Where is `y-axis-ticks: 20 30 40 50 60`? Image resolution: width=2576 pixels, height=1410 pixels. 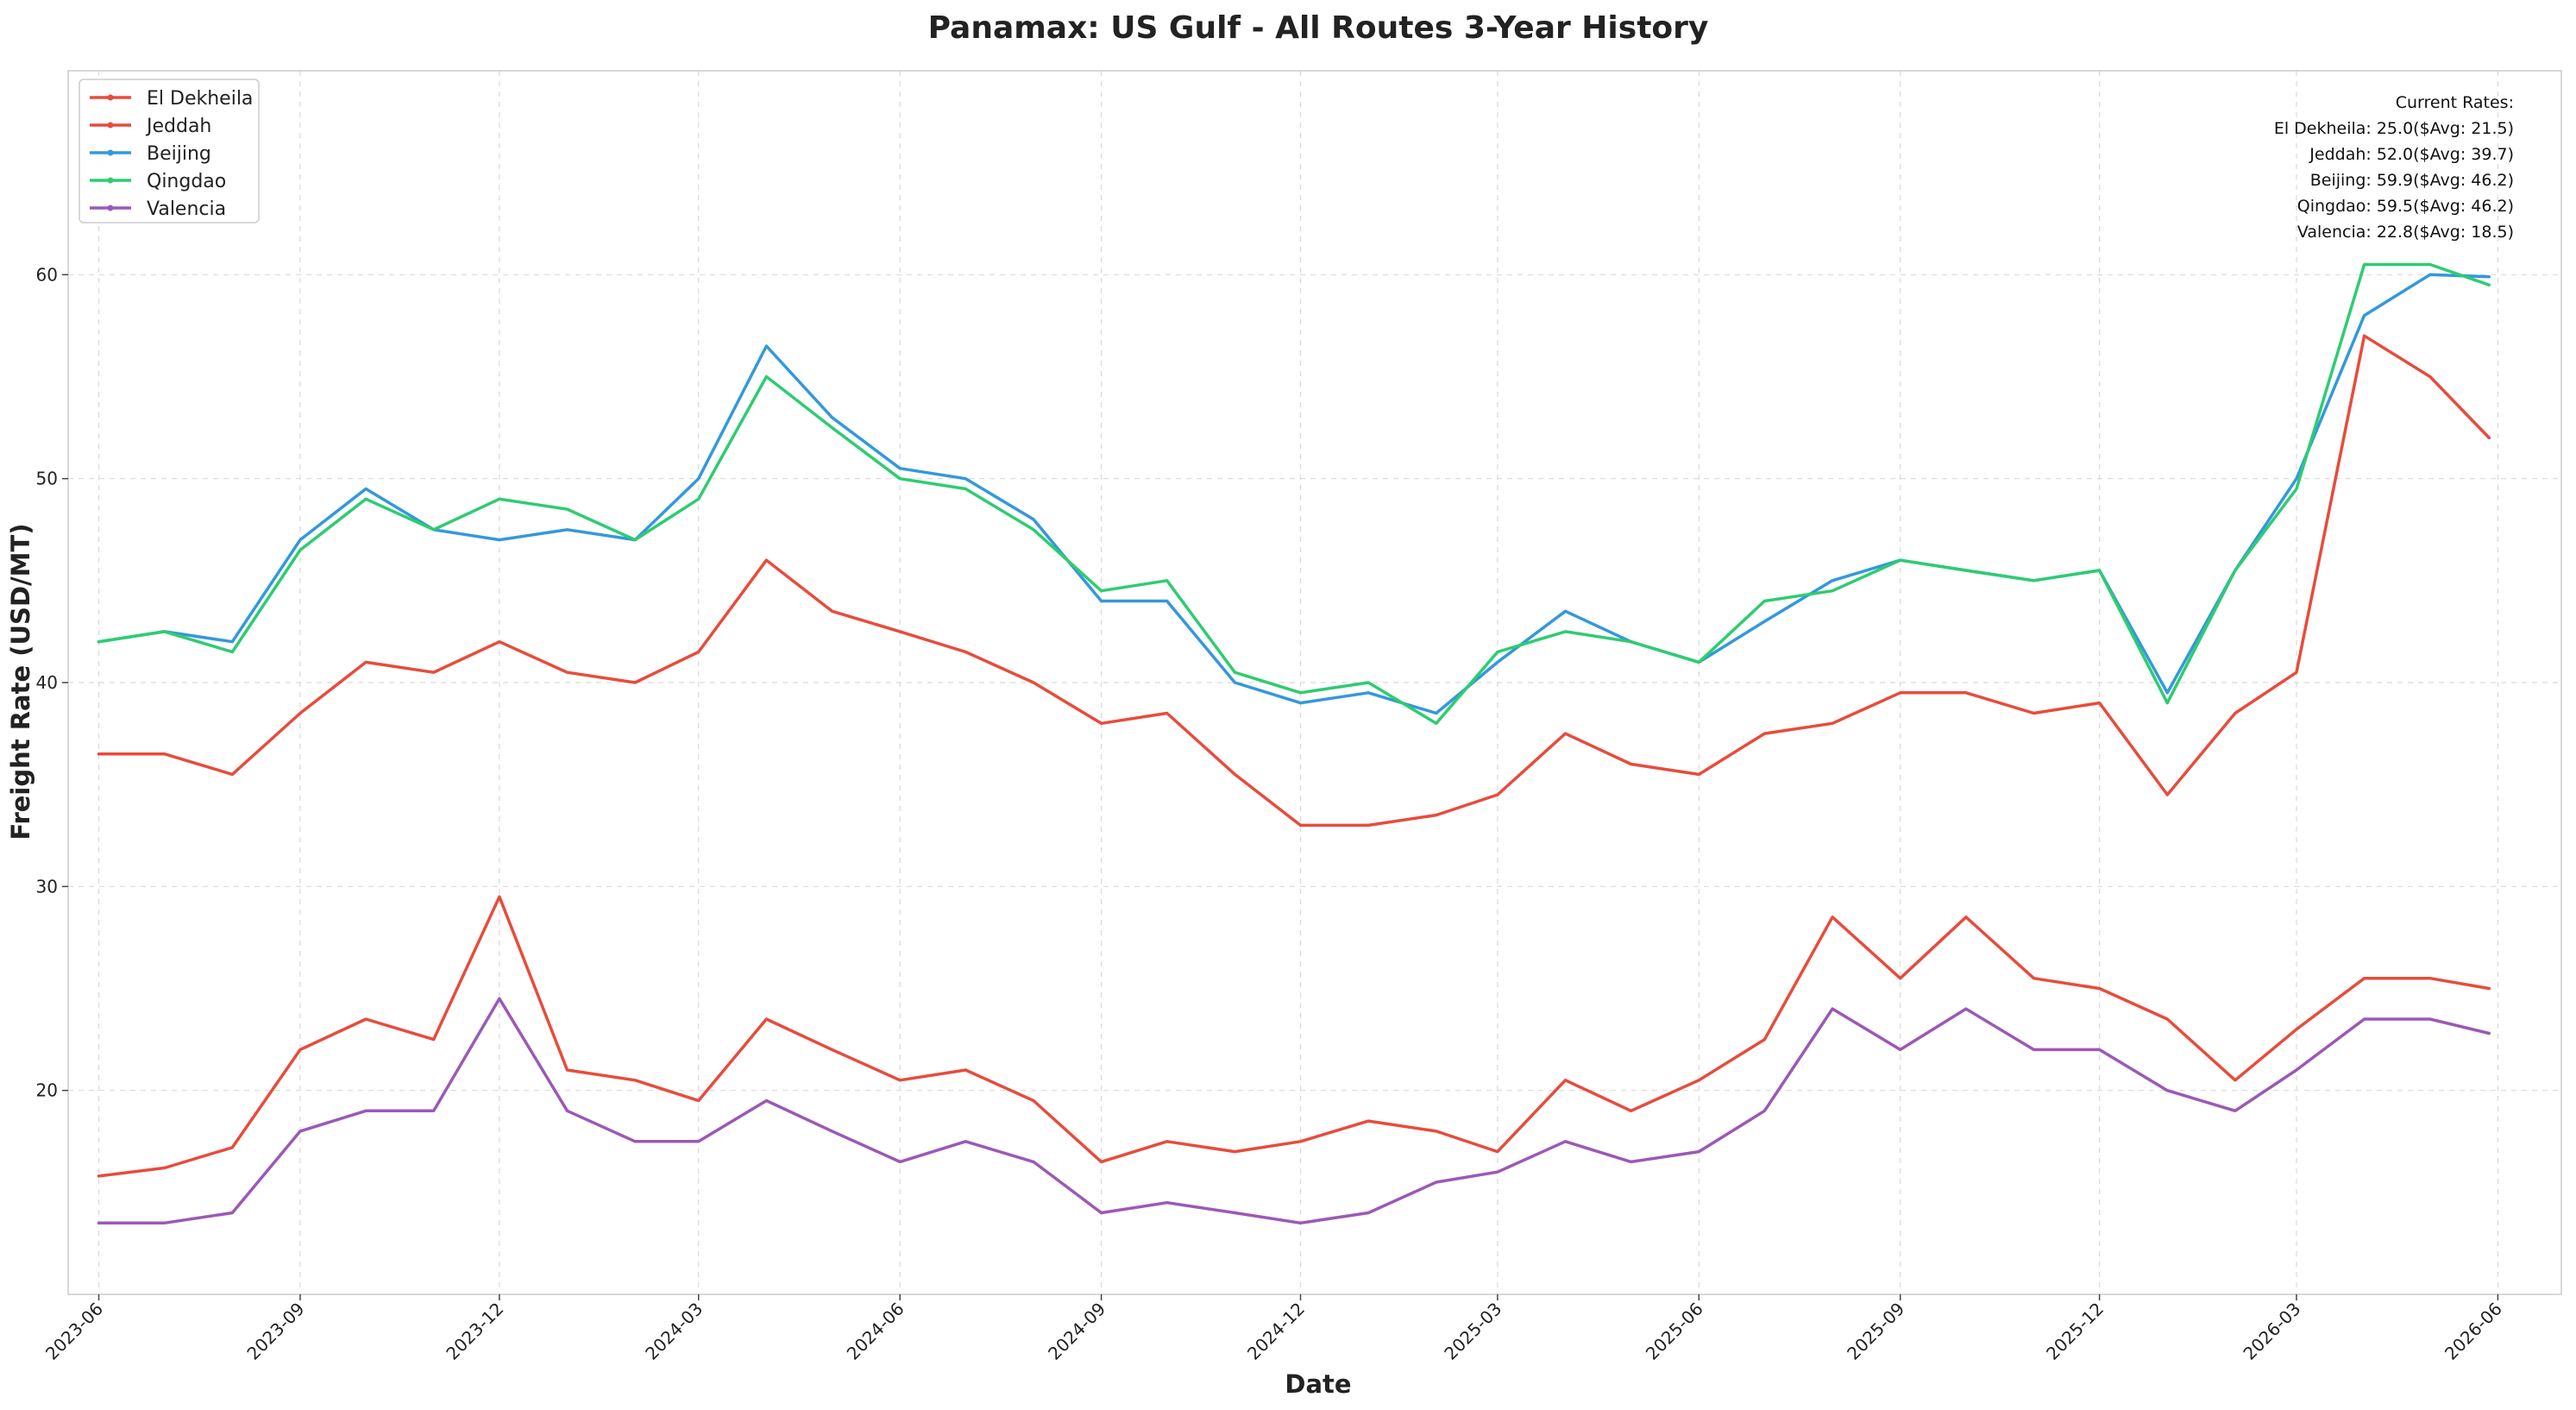 y-axis-ticks: 20 30 40 50 60 is located at coordinates (52, 682).